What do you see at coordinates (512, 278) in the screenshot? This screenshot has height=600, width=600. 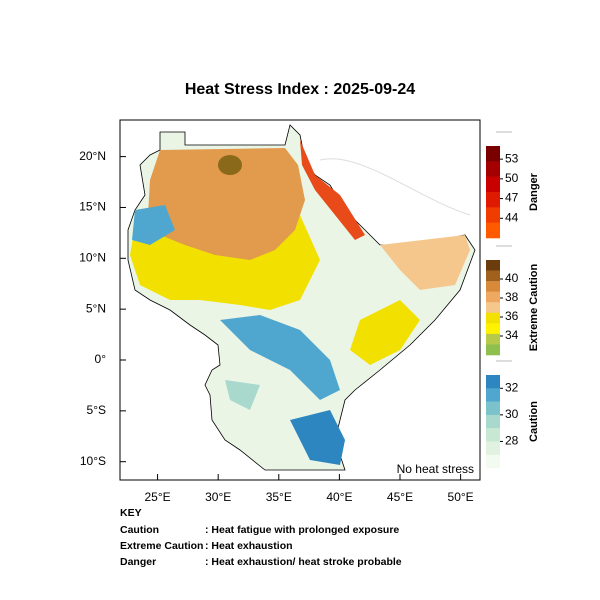 I see `colorbar-label: 40` at bounding box center [512, 278].